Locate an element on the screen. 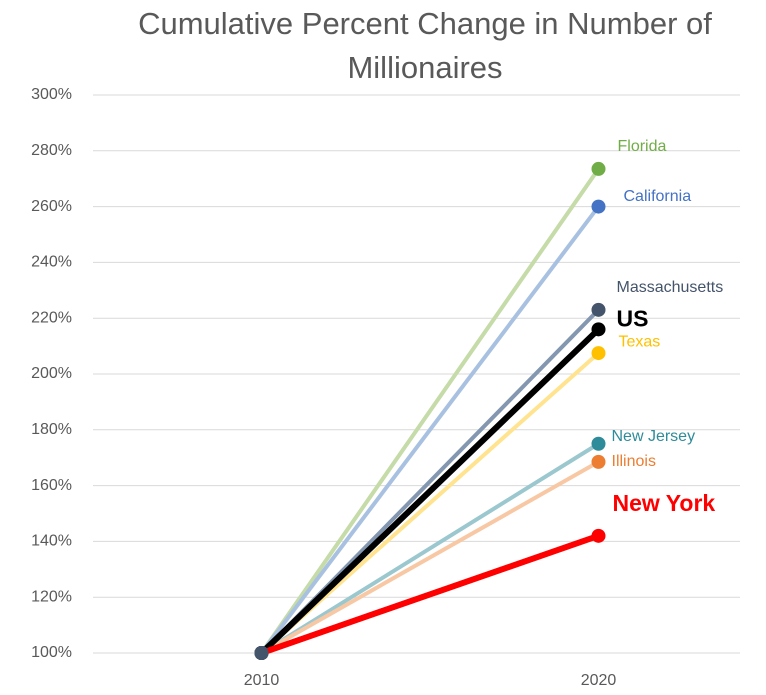 Image resolution: width=766 pixels, height=695 pixels. series-label: Texas is located at coordinates (640, 341).